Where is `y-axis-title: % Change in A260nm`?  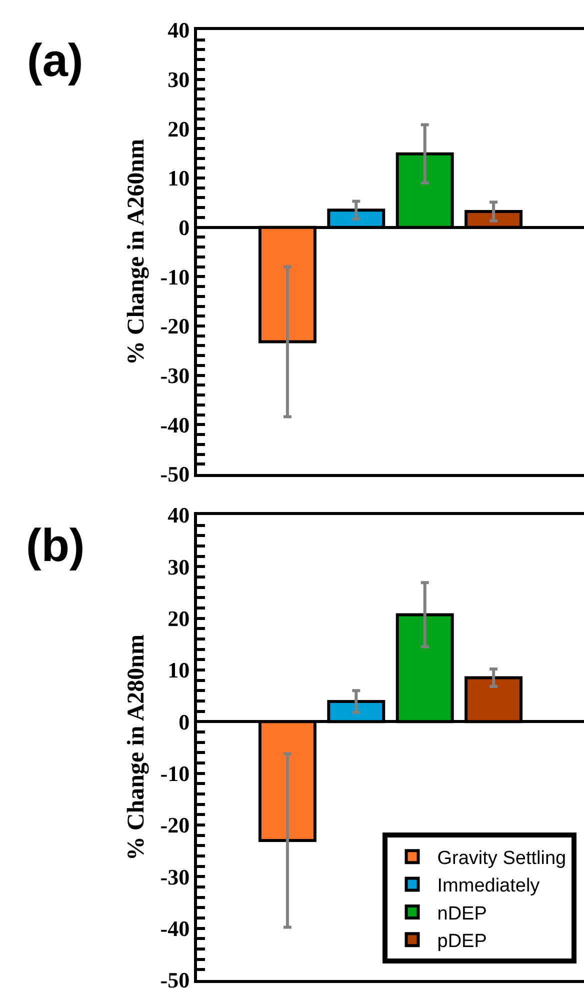
y-axis-title: % Change in A260nm is located at coordinates (136, 252).